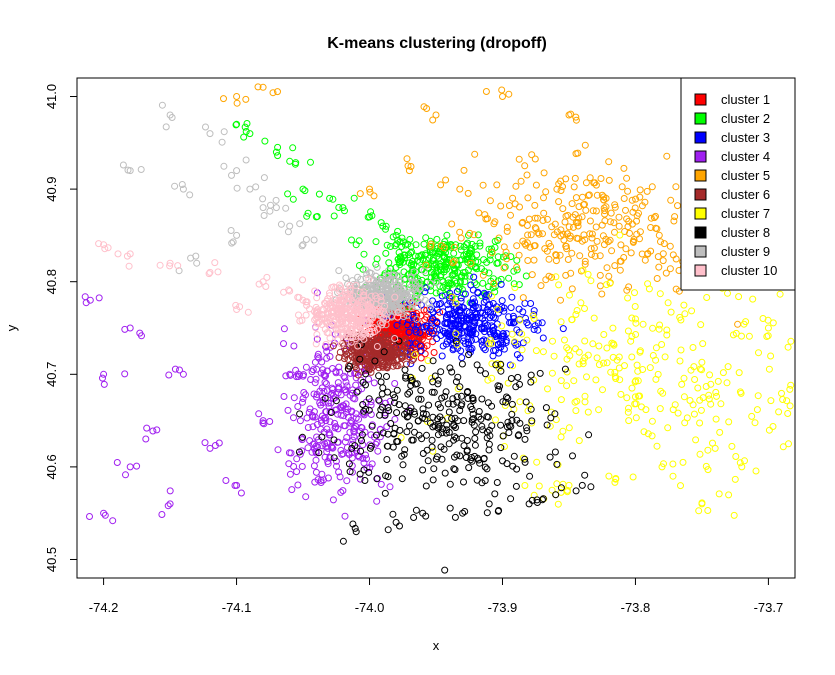  I want to click on legend-label: cluster 3, so click(745, 137).